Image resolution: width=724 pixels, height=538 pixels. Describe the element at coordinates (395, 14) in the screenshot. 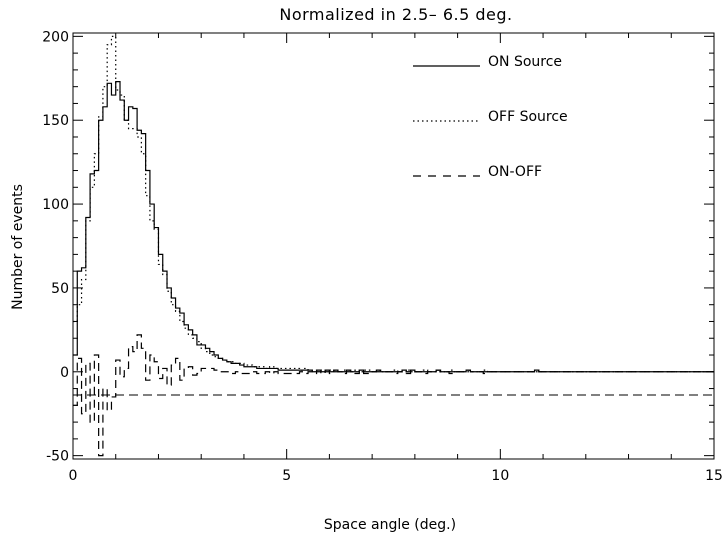

I see `chart-title: Normalized in 2.5– 6.5 deg.` at that location.